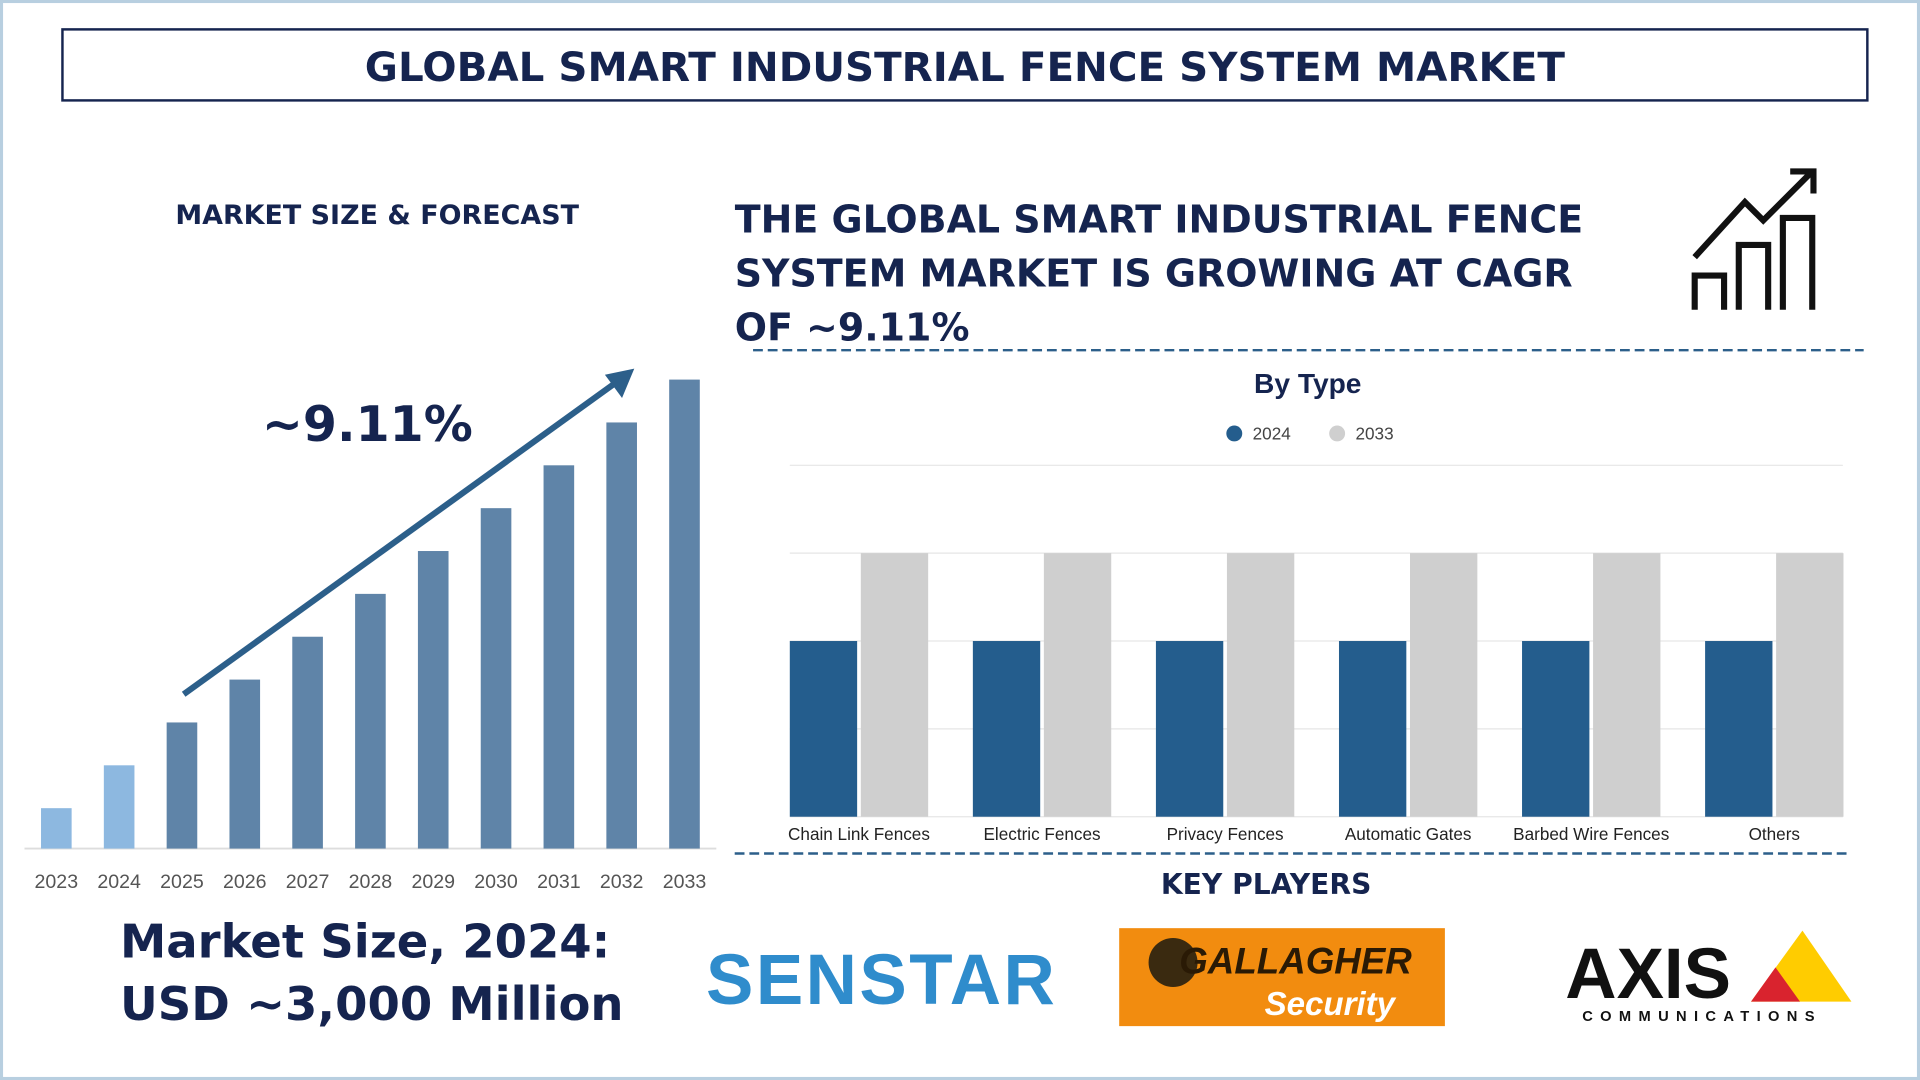 The width and height of the screenshot is (1920, 1080). Describe the element at coordinates (308, 882) in the screenshot. I see `x-tick-label: 2027` at that location.